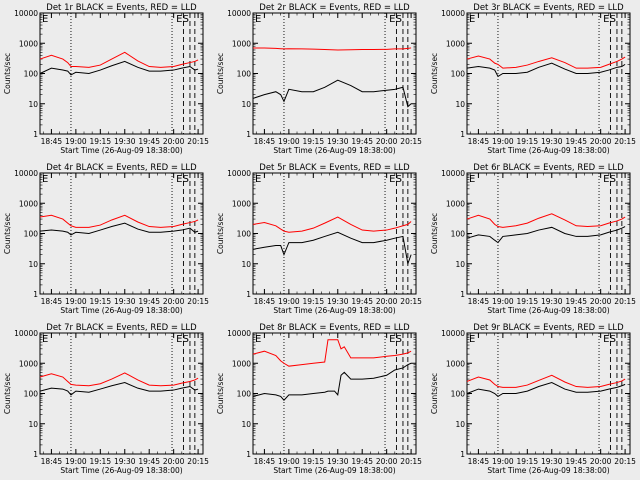  Describe the element at coordinates (121, 328) in the screenshot. I see `chart-title: Det 7r BLACK = Events, RED = LLD` at that location.